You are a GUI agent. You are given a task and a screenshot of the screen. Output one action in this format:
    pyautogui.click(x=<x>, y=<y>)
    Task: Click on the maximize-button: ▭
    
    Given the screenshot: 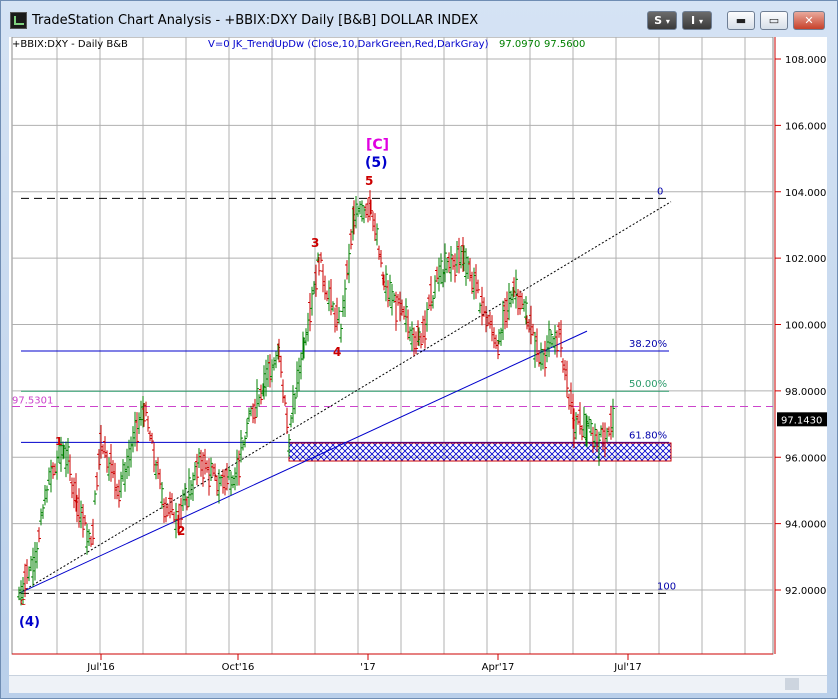 What is the action you would take?
    pyautogui.click(x=774, y=20)
    